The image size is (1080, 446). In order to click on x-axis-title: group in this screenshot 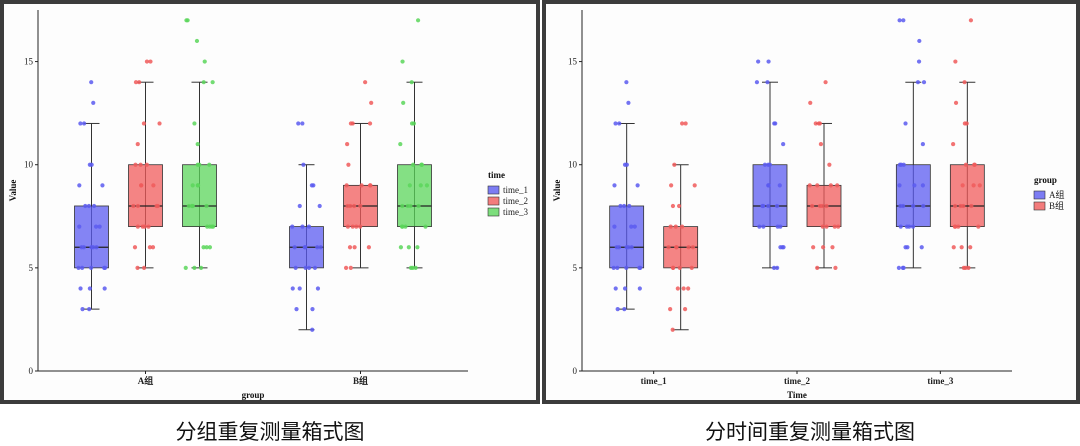, I will do `click(253, 395)`.